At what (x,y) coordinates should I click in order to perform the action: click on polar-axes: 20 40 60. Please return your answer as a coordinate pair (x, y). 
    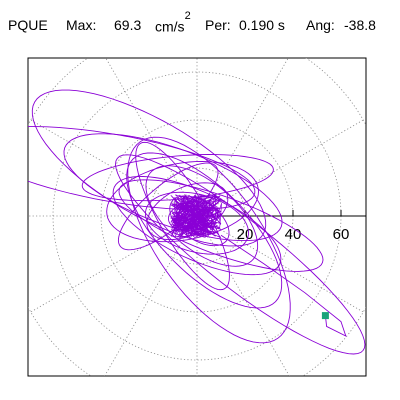
    Looking at the image, I should click on (281, 226).